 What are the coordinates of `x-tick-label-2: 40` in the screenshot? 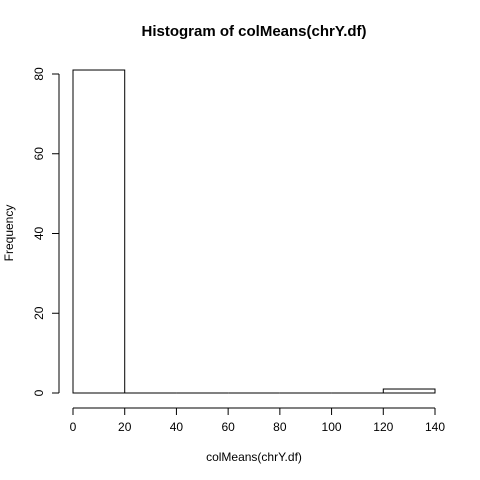 It's located at (177, 427).